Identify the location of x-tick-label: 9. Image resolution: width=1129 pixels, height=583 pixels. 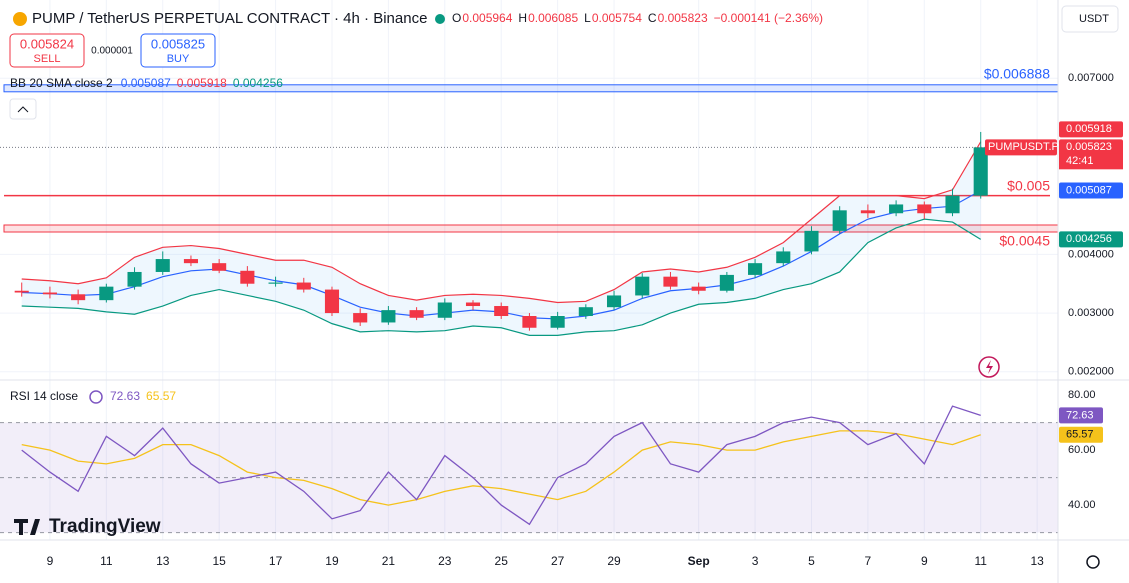
(924, 561).